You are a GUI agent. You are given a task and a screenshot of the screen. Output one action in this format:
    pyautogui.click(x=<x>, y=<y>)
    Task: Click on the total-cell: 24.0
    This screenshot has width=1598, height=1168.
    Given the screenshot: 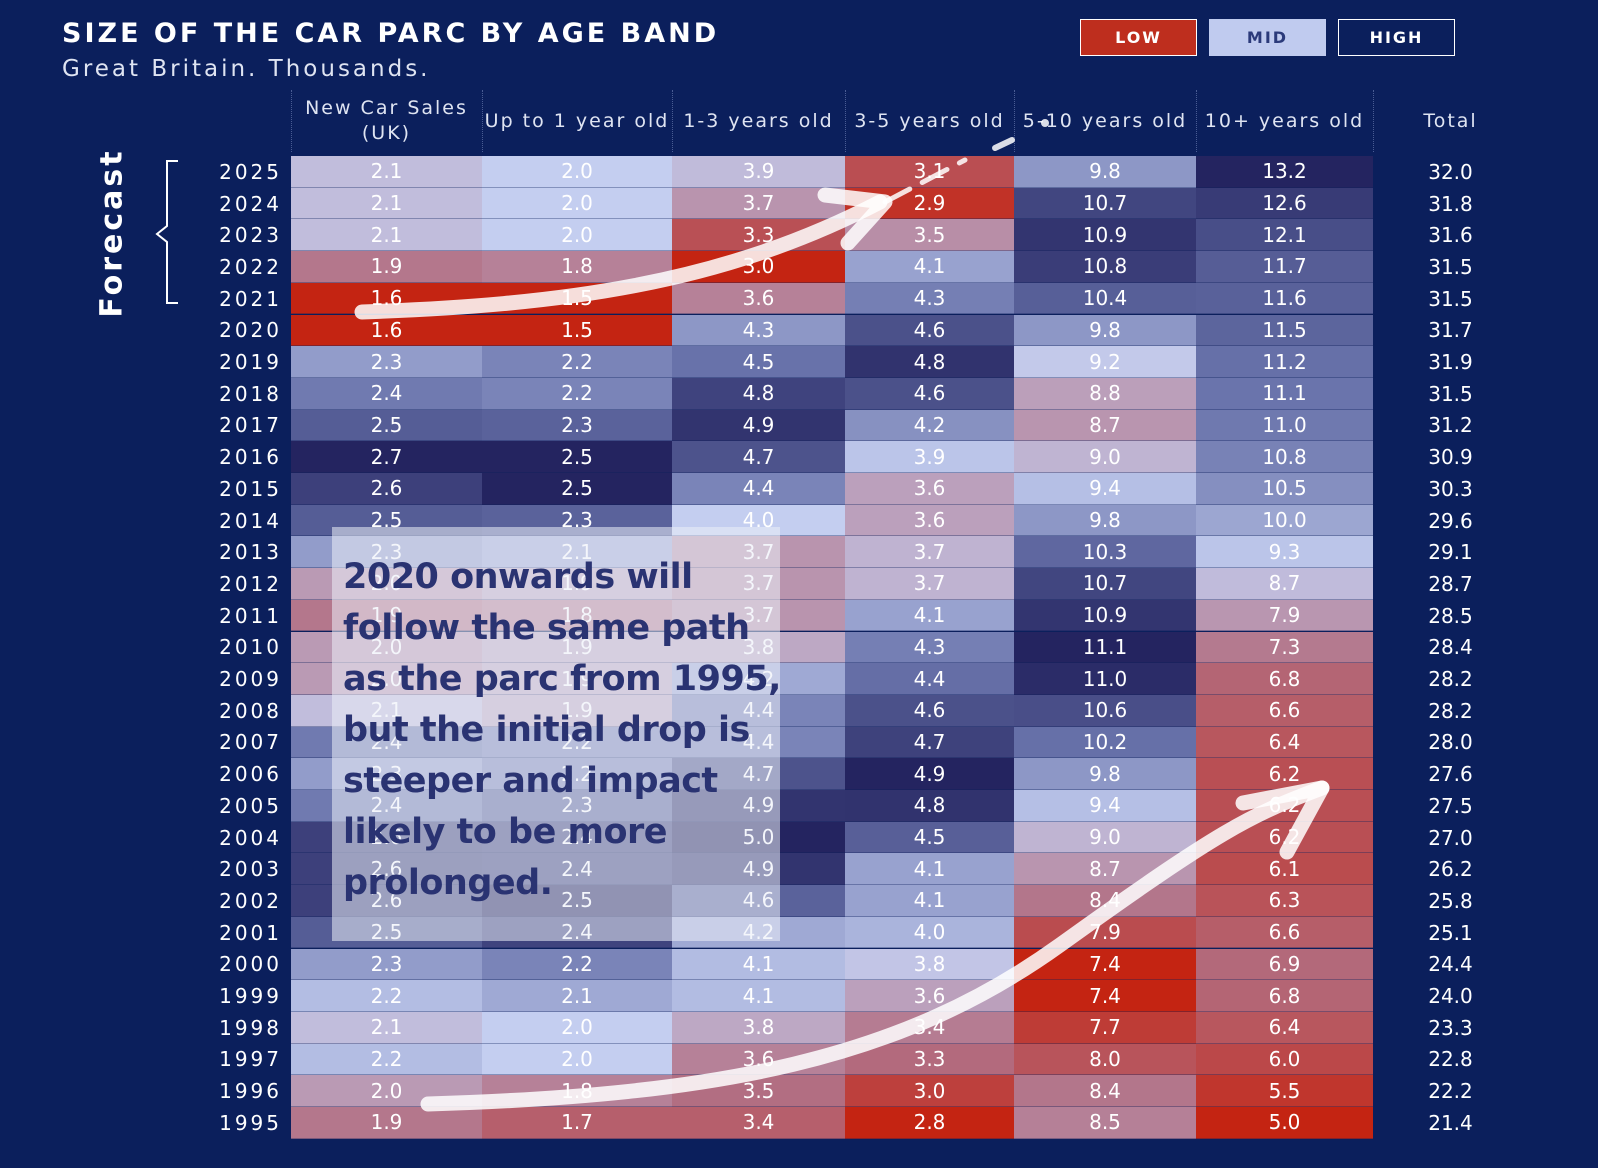 What is the action you would take?
    pyautogui.click(x=1450, y=996)
    